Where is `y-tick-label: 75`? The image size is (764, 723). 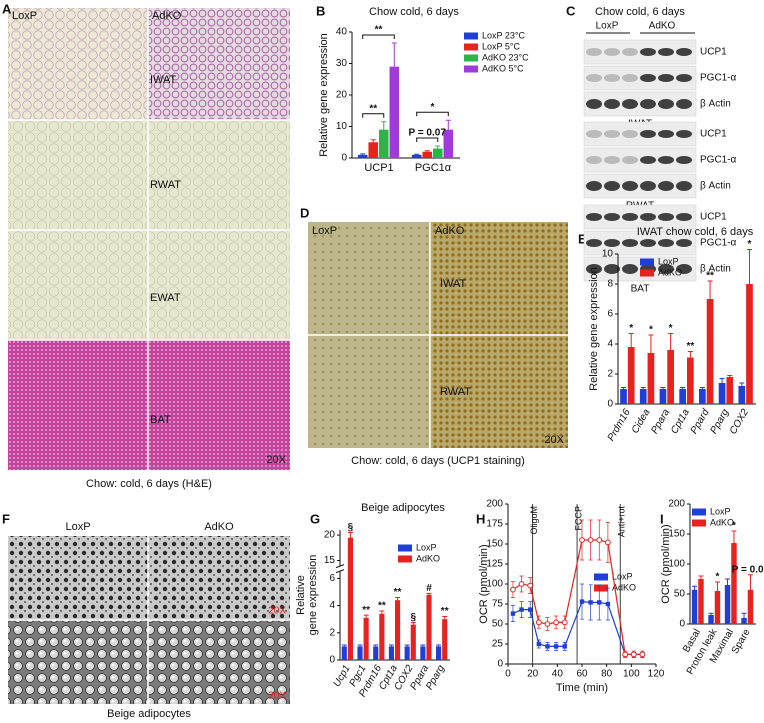 y-tick-label: 75 is located at coordinates (498, 604).